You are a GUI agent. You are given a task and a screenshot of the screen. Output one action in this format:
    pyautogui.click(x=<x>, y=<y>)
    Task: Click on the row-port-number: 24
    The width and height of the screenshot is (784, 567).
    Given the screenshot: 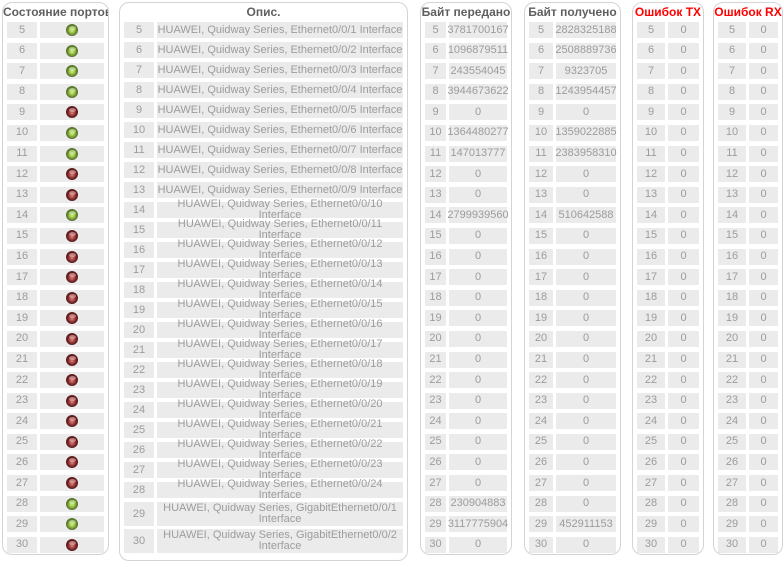 What is the action you would take?
    pyautogui.click(x=541, y=421)
    